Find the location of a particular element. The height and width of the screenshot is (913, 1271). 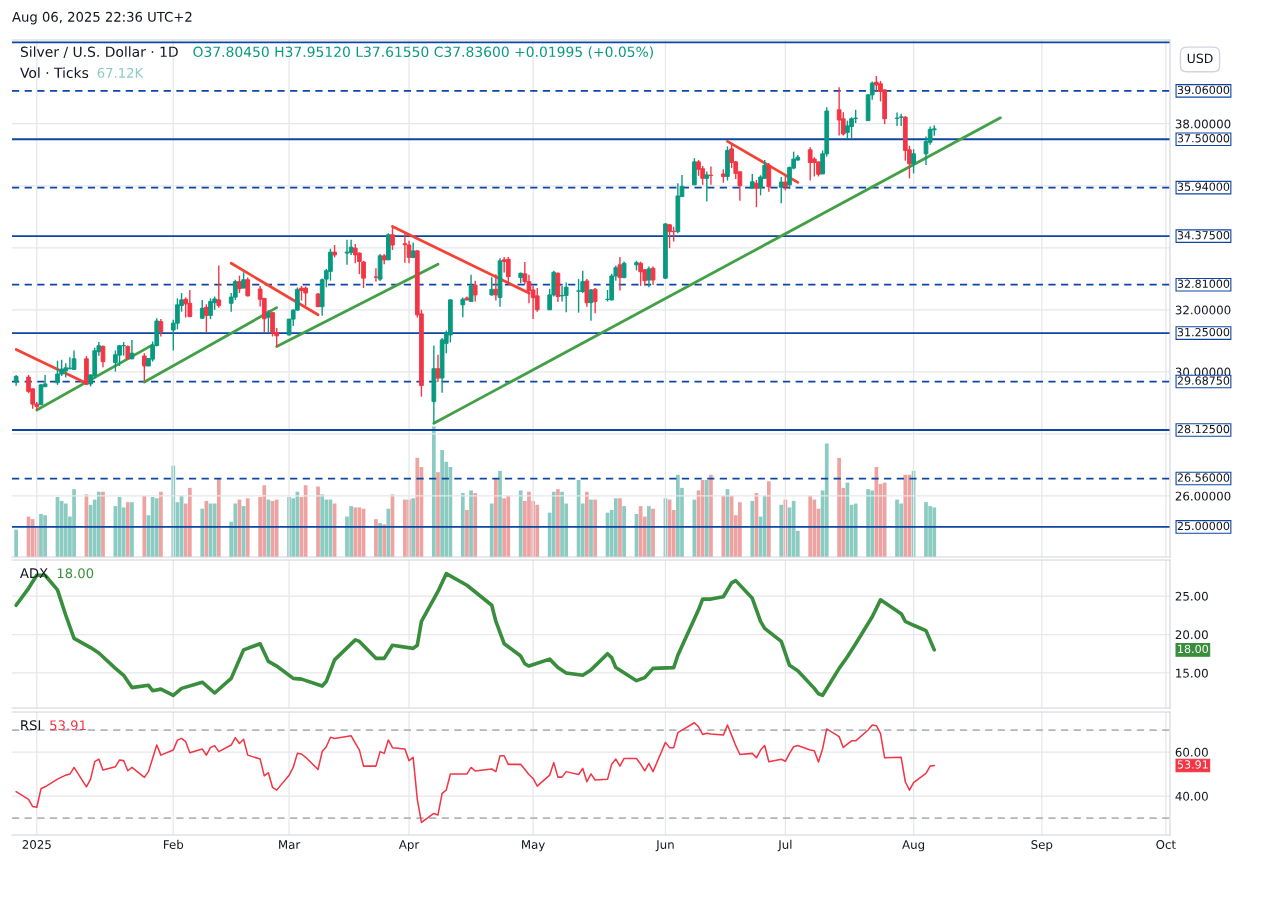

y-tick-label: 60.00 is located at coordinates (1191, 752).